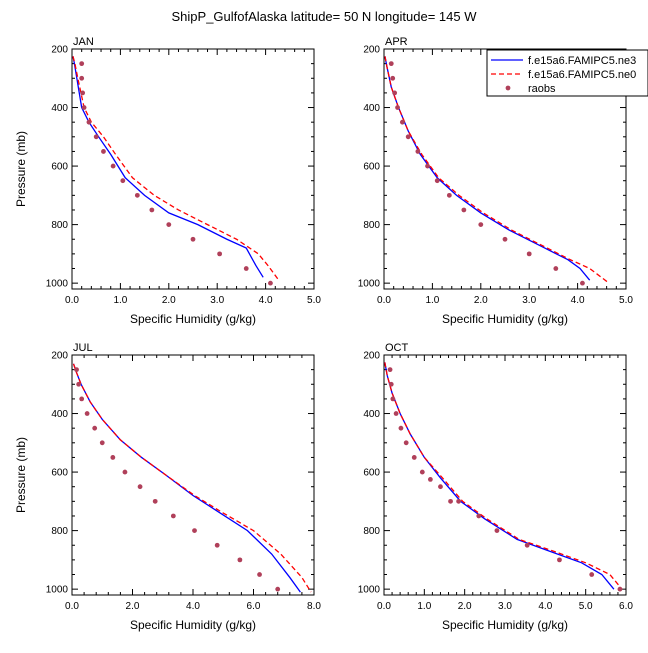 The width and height of the screenshot is (648, 653). Describe the element at coordinates (120, 300) in the screenshot. I see `x-tick-label: 1.0` at that location.